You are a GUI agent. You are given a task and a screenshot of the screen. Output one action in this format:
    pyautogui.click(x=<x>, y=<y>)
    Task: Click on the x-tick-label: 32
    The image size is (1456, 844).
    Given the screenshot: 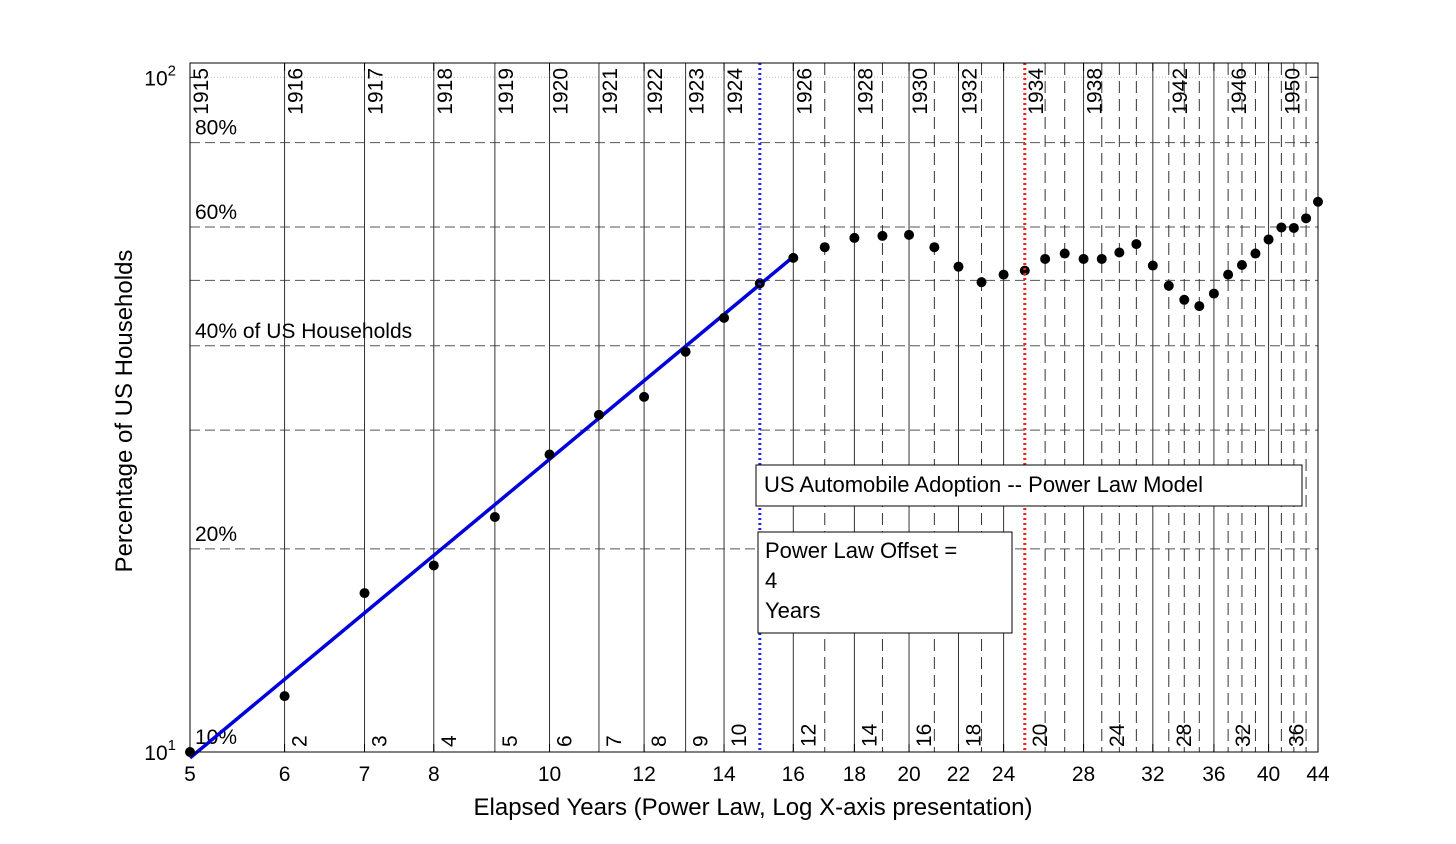 What is the action you would take?
    pyautogui.click(x=1152, y=774)
    